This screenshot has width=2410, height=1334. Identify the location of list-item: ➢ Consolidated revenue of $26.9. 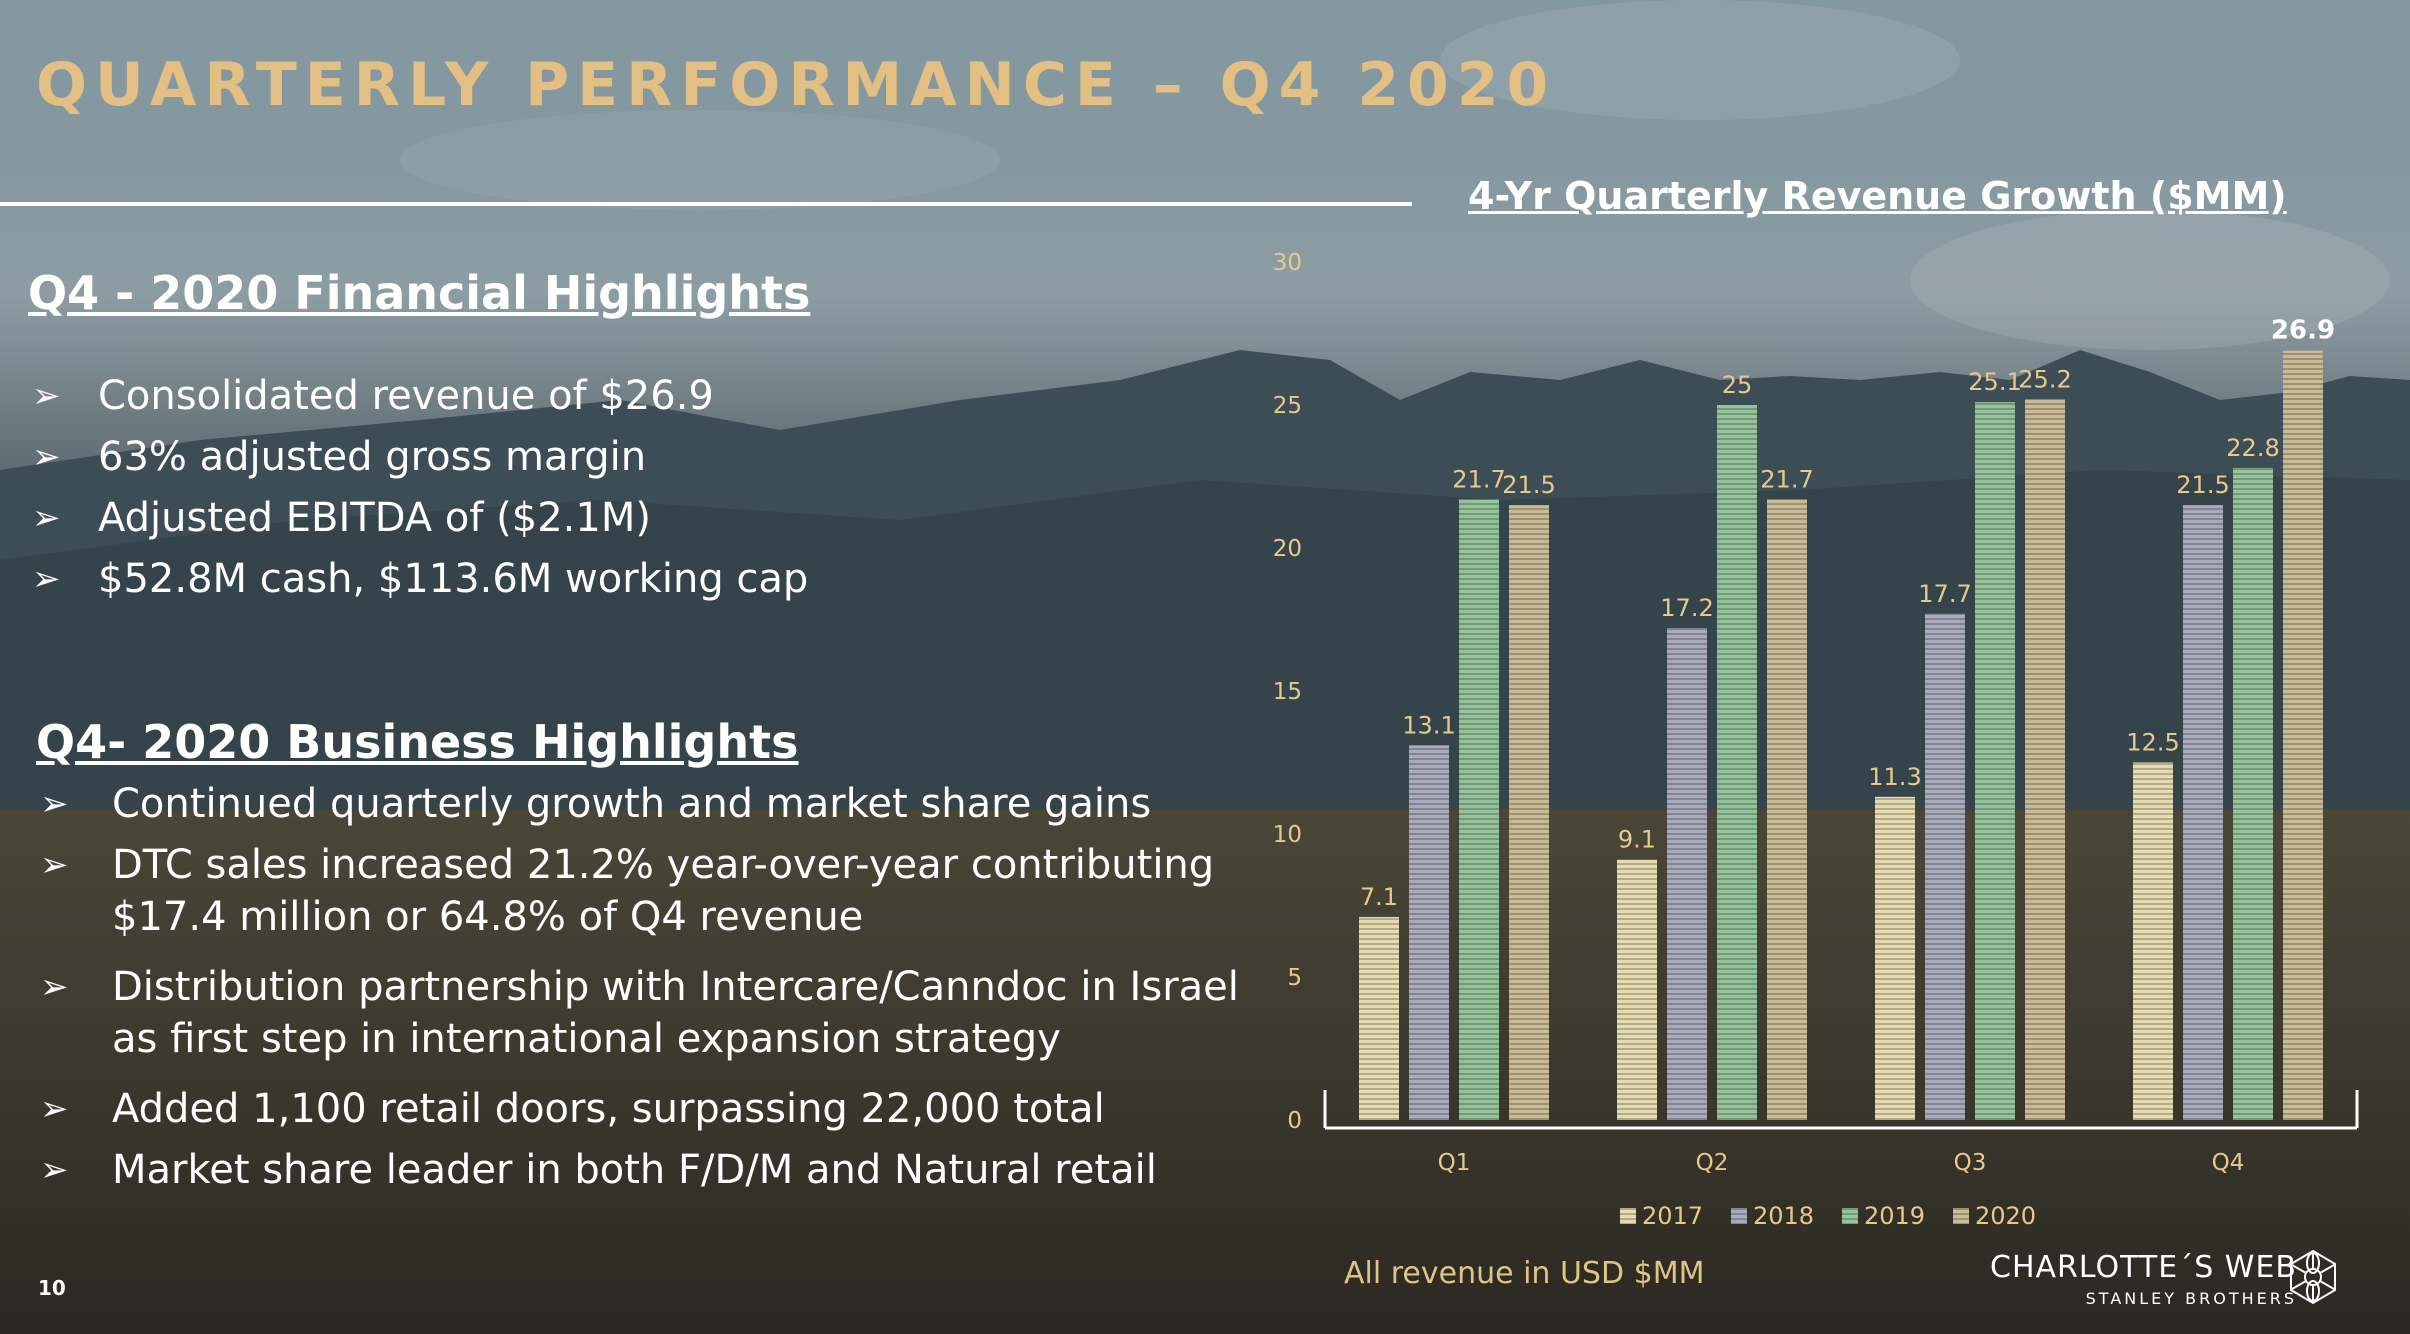
(420, 400).